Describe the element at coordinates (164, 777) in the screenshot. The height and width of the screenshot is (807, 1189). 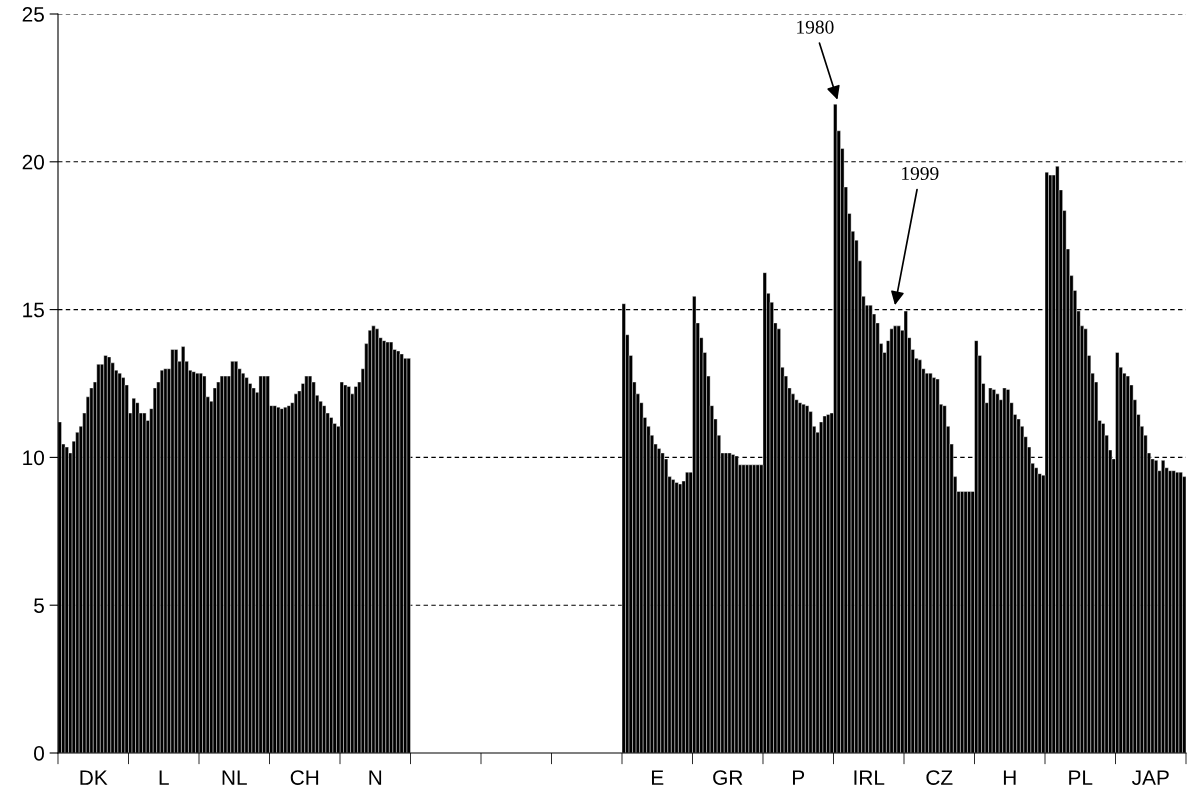
I see `x-tick-label: L` at that location.